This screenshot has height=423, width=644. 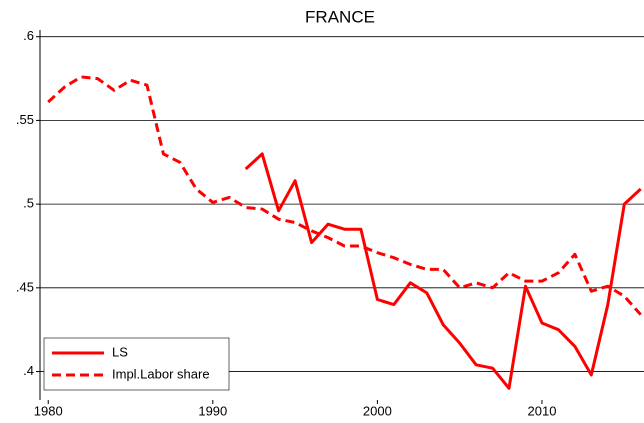 I want to click on y-tick-label: .55, so click(x=25, y=119).